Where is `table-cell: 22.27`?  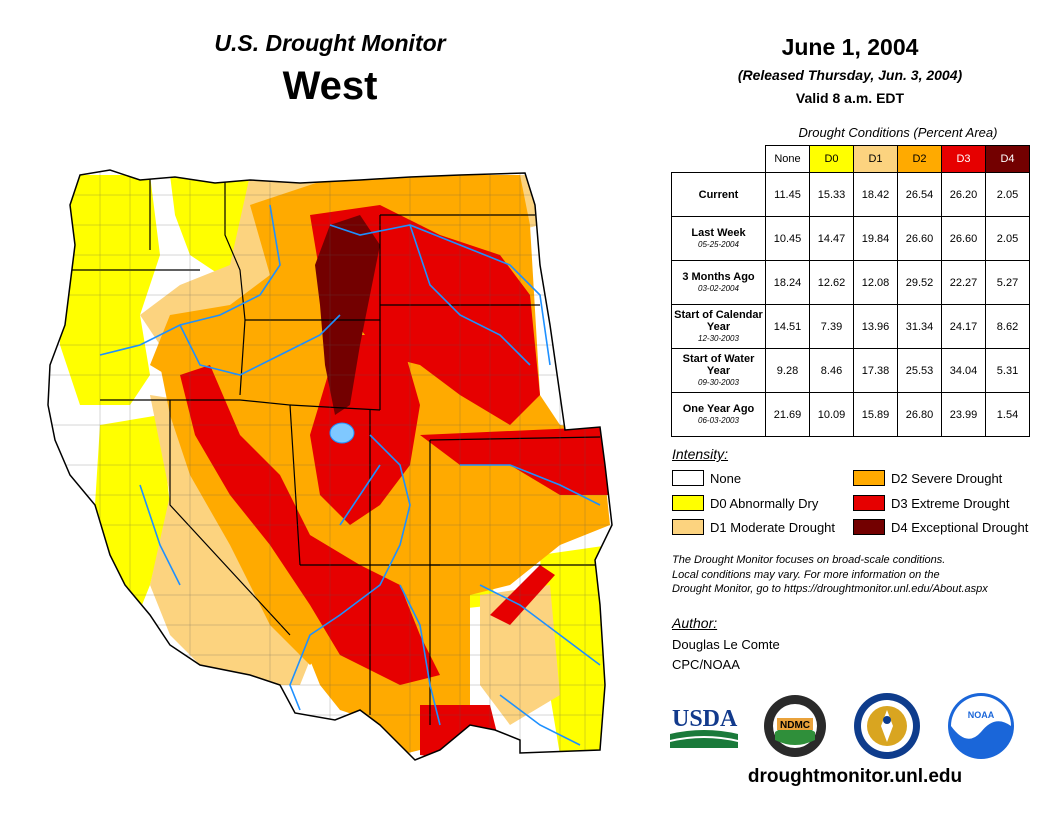
table-cell: 22.27 is located at coordinates (963, 282).